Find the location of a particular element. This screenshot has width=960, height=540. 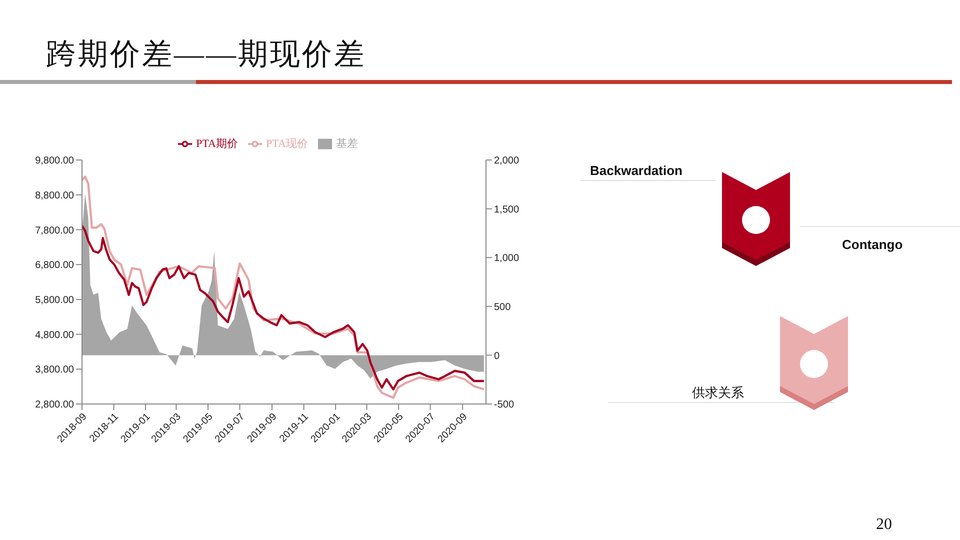

y2-tick-label: 1,500 is located at coordinates (507, 210).